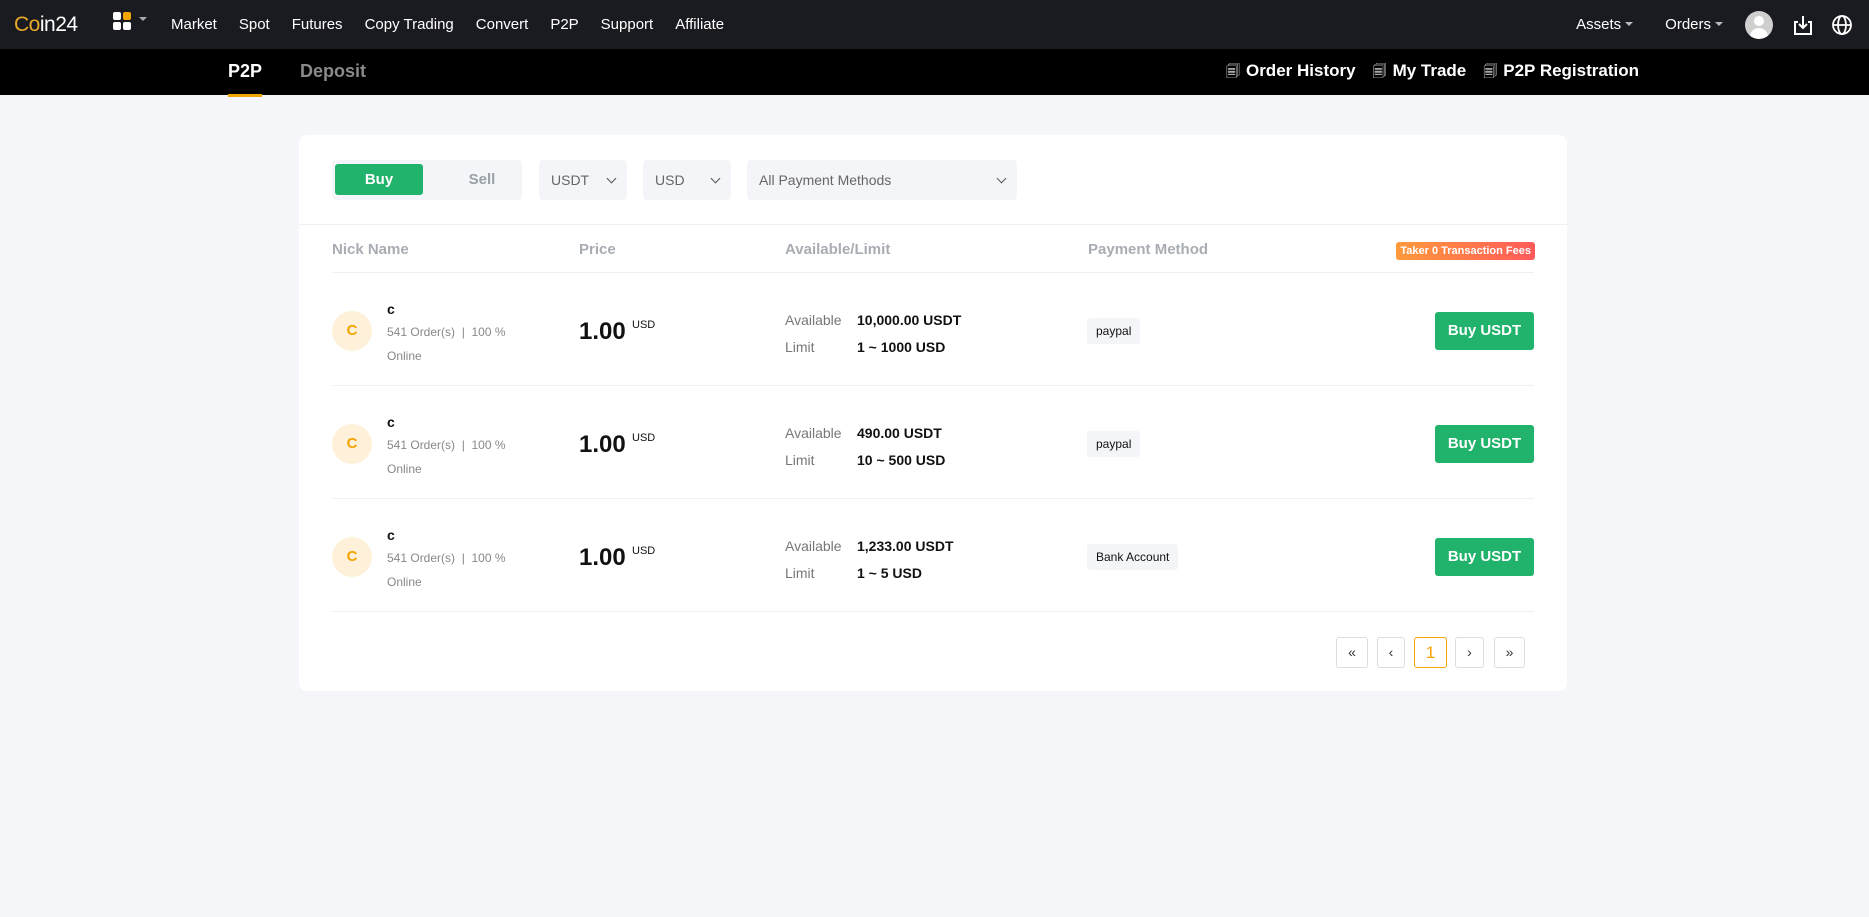 This screenshot has width=1869, height=917. Describe the element at coordinates (889, 573) in the screenshot. I see `limit-value: 1 ~ 5 USD` at that location.